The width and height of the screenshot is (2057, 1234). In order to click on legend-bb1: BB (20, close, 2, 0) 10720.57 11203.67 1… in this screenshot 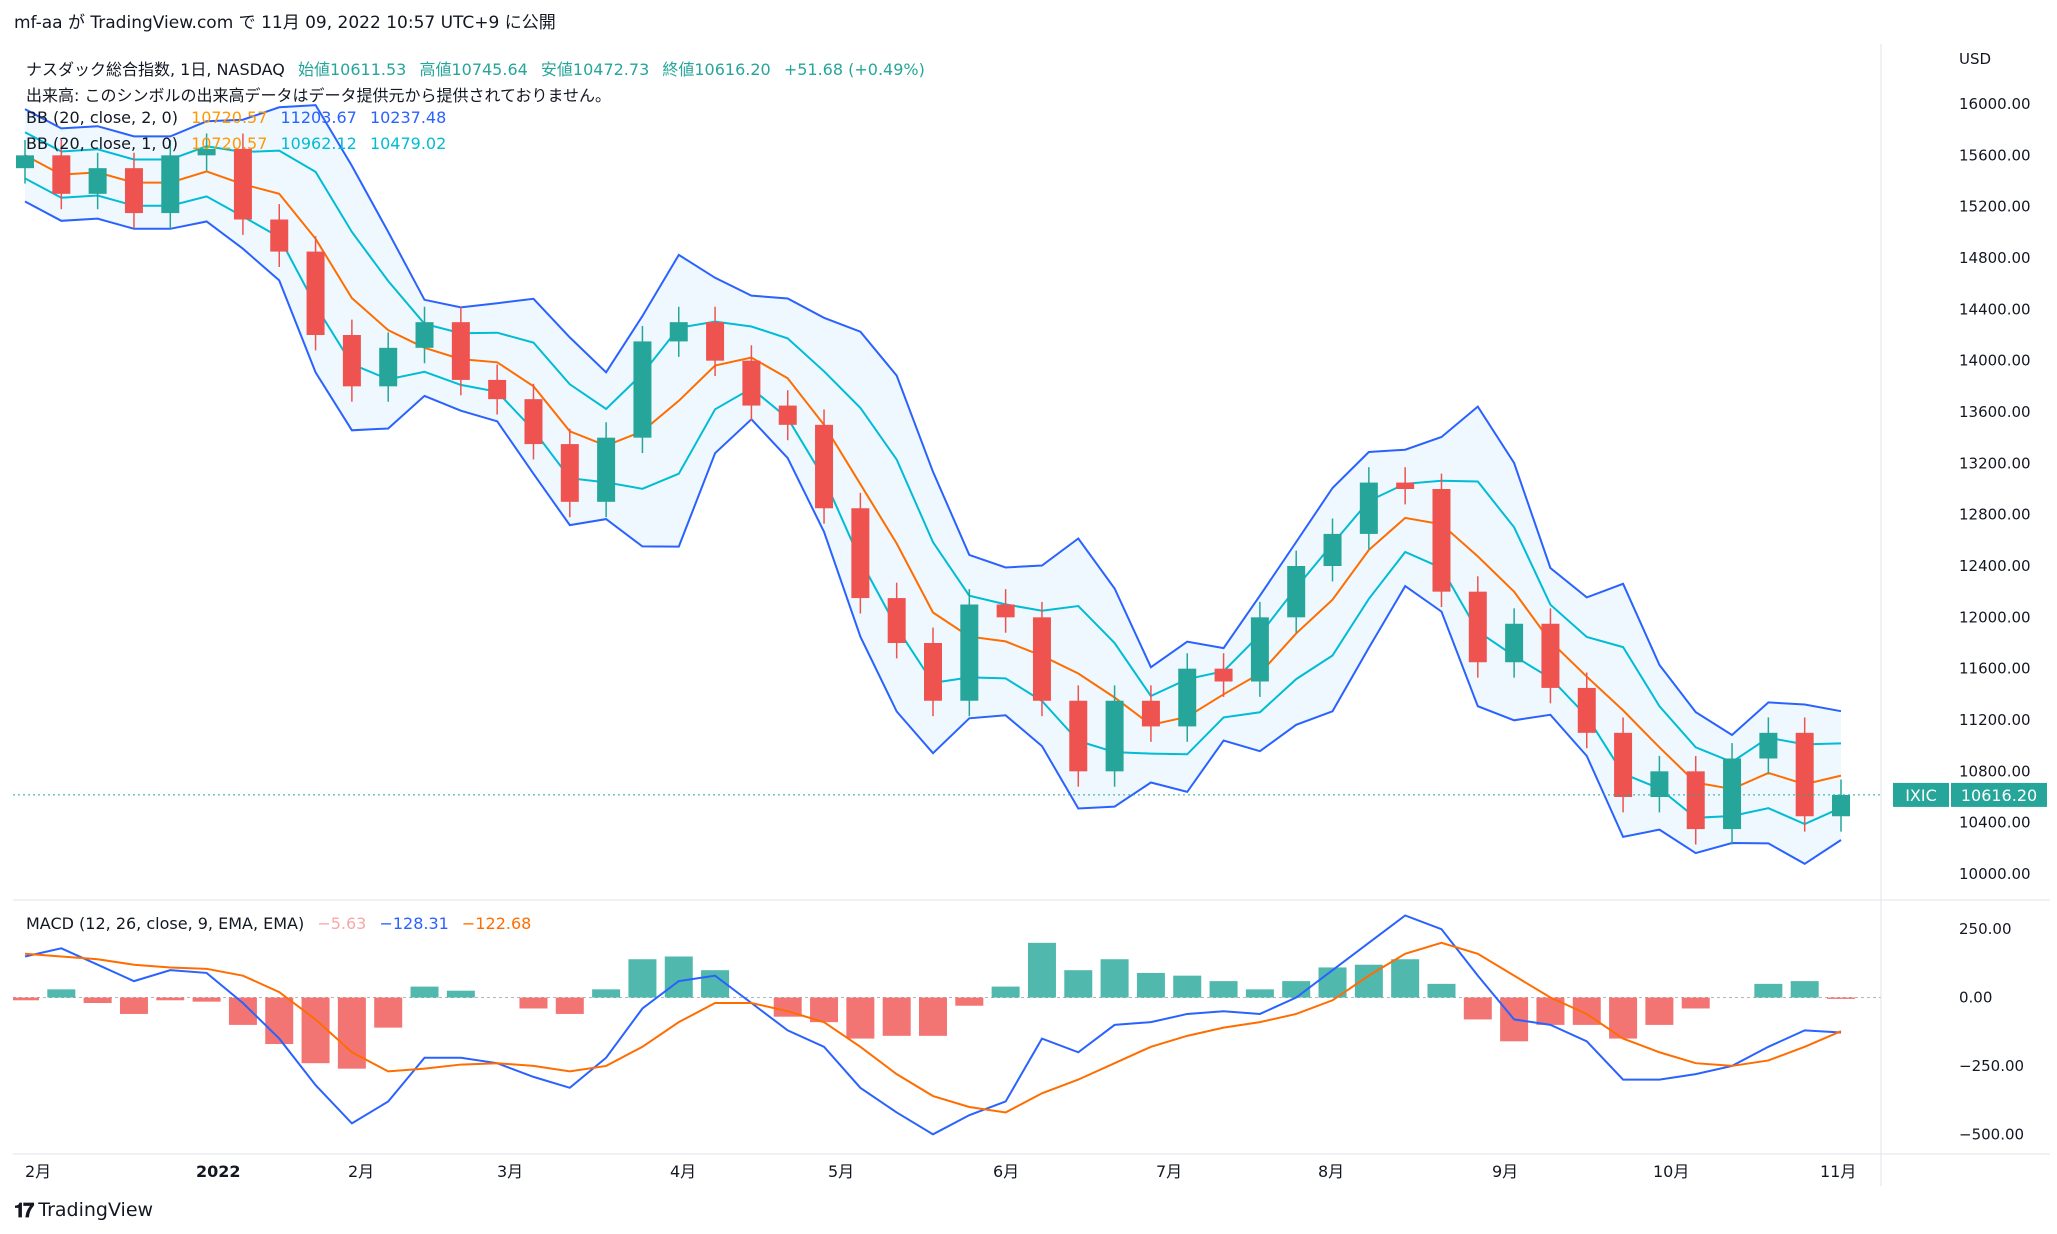, I will do `click(240, 117)`.